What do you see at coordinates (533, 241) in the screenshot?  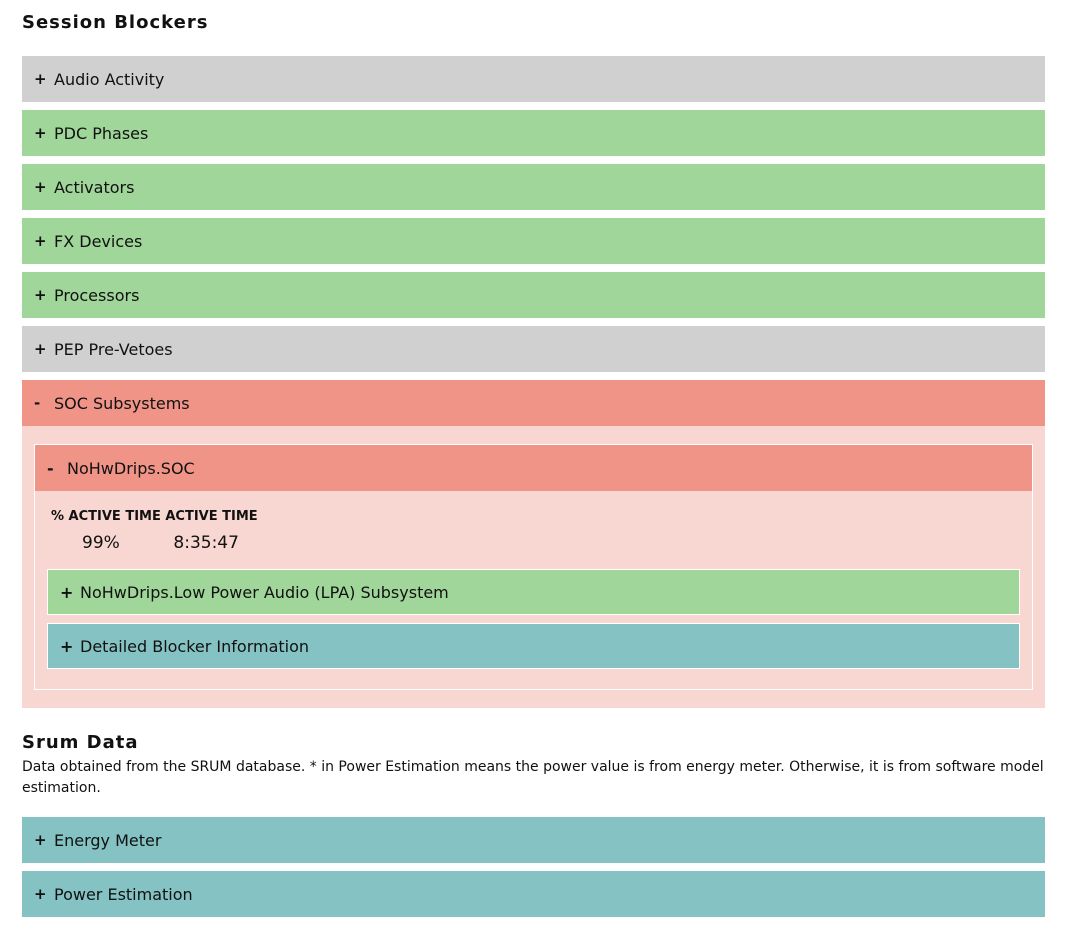 I see `fx-devices-header: + FX Devices` at bounding box center [533, 241].